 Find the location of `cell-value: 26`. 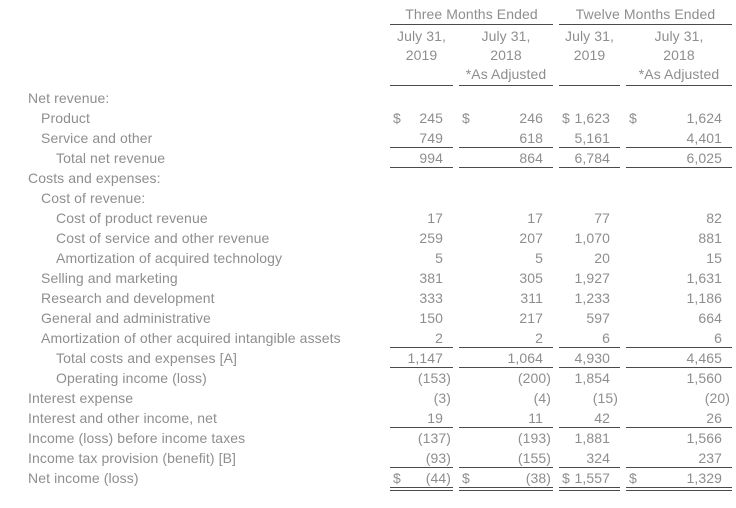

cell-value: 26 is located at coordinates (714, 418).